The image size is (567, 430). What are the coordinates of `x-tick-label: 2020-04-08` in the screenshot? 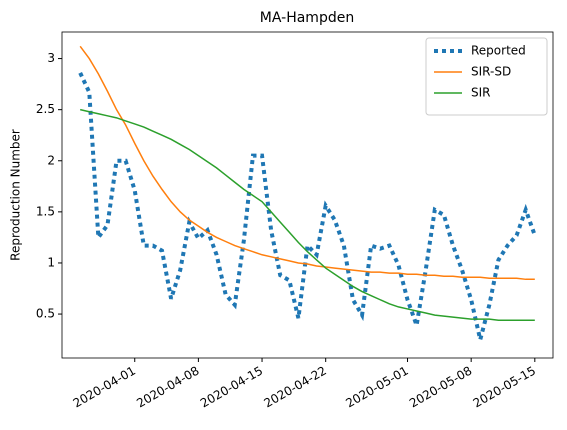 It's located at (167, 387).